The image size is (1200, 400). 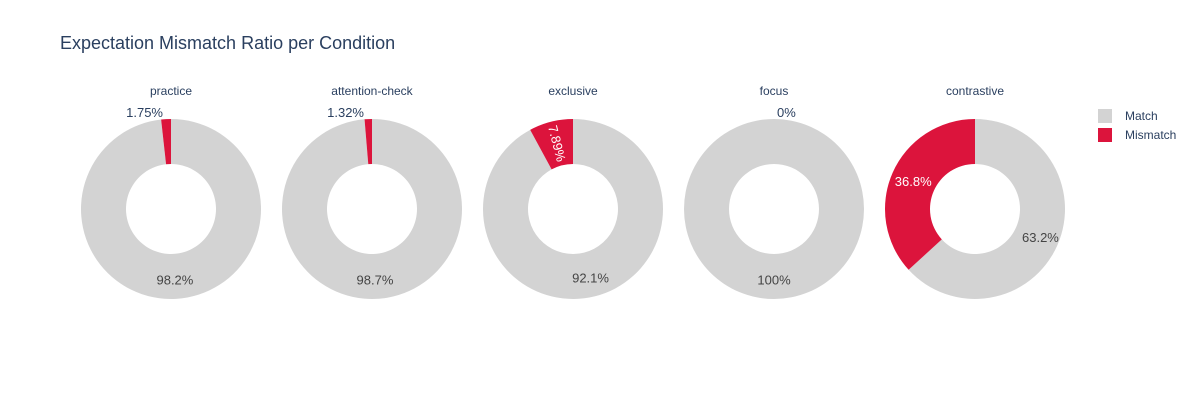 What do you see at coordinates (144, 112) in the screenshot?
I see `label-mismatch: 1.75%` at bounding box center [144, 112].